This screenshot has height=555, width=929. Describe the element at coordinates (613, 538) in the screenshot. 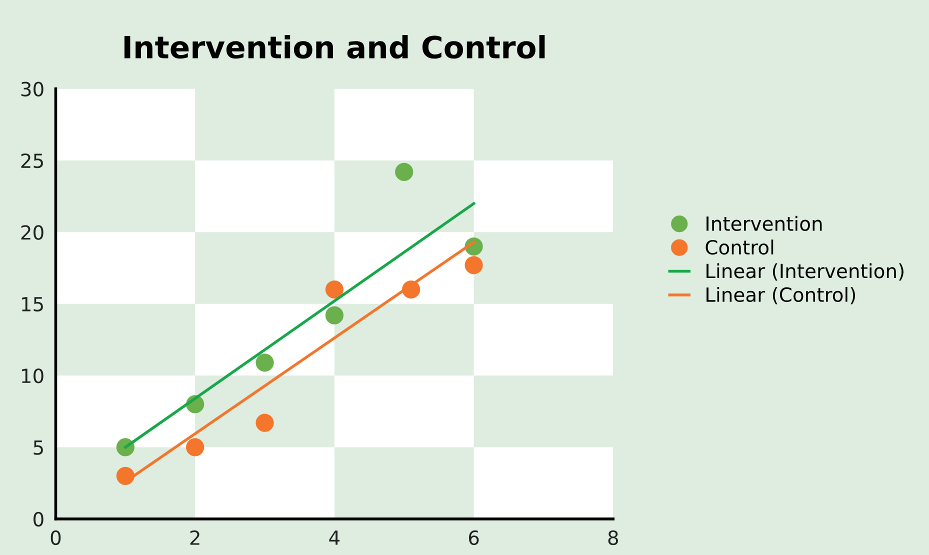

I see `x-tick-label: 8` at that location.